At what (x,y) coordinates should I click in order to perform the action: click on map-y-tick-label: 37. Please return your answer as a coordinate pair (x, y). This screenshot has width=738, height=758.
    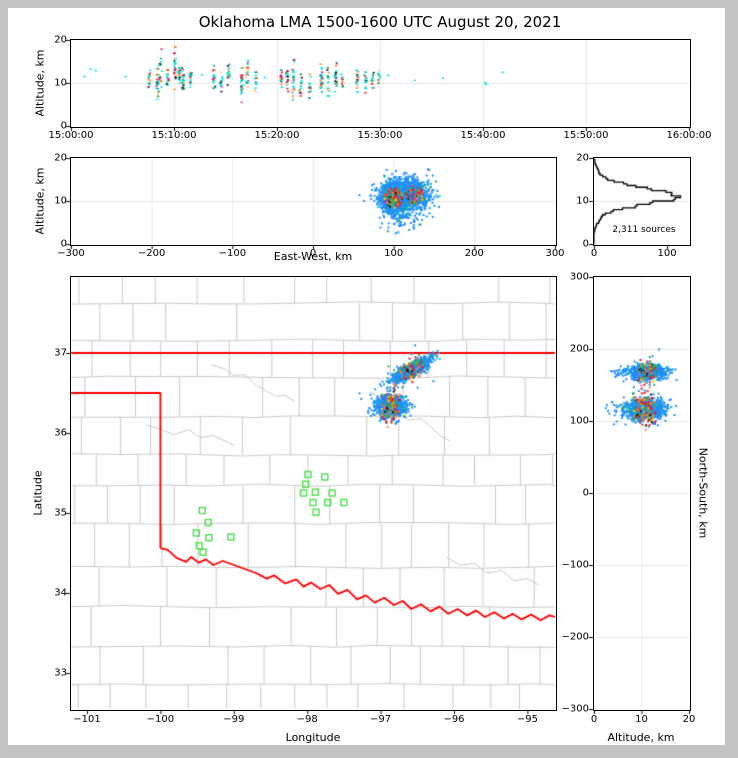
    Looking at the image, I should click on (60, 353).